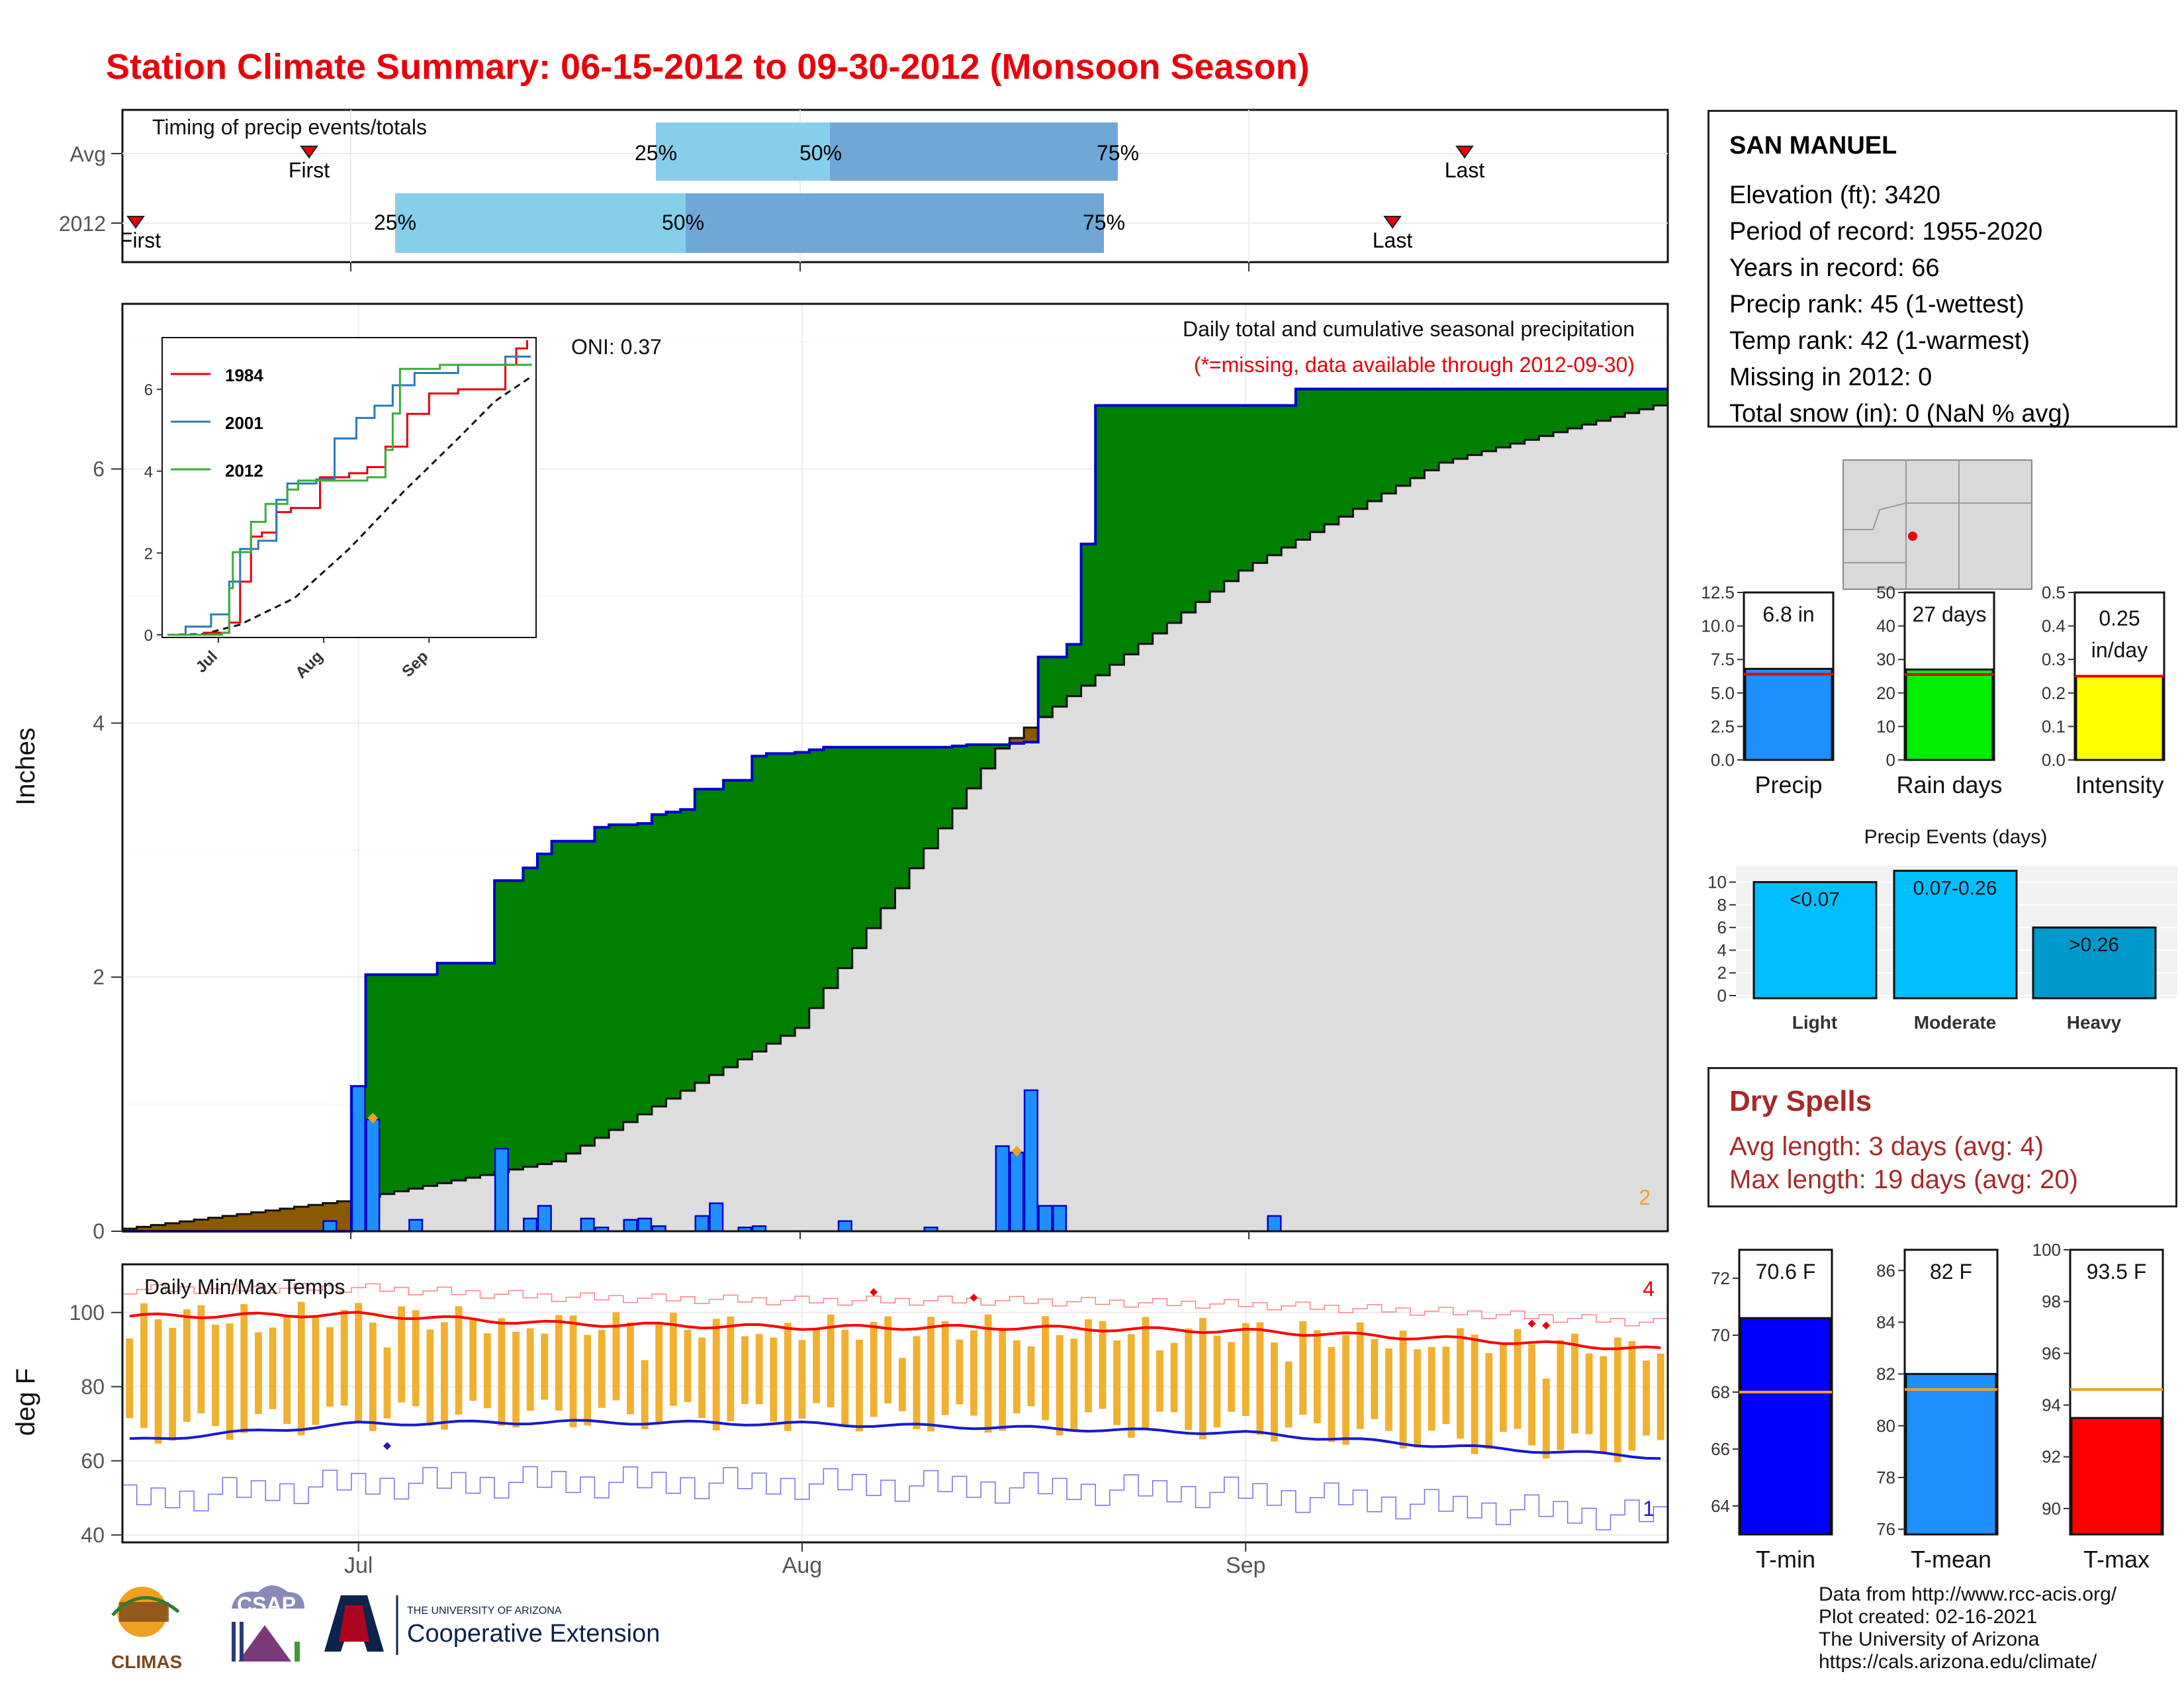 This screenshot has height=1688, width=2184. I want to click on precip-ytick-label: 0, so click(99, 1231).